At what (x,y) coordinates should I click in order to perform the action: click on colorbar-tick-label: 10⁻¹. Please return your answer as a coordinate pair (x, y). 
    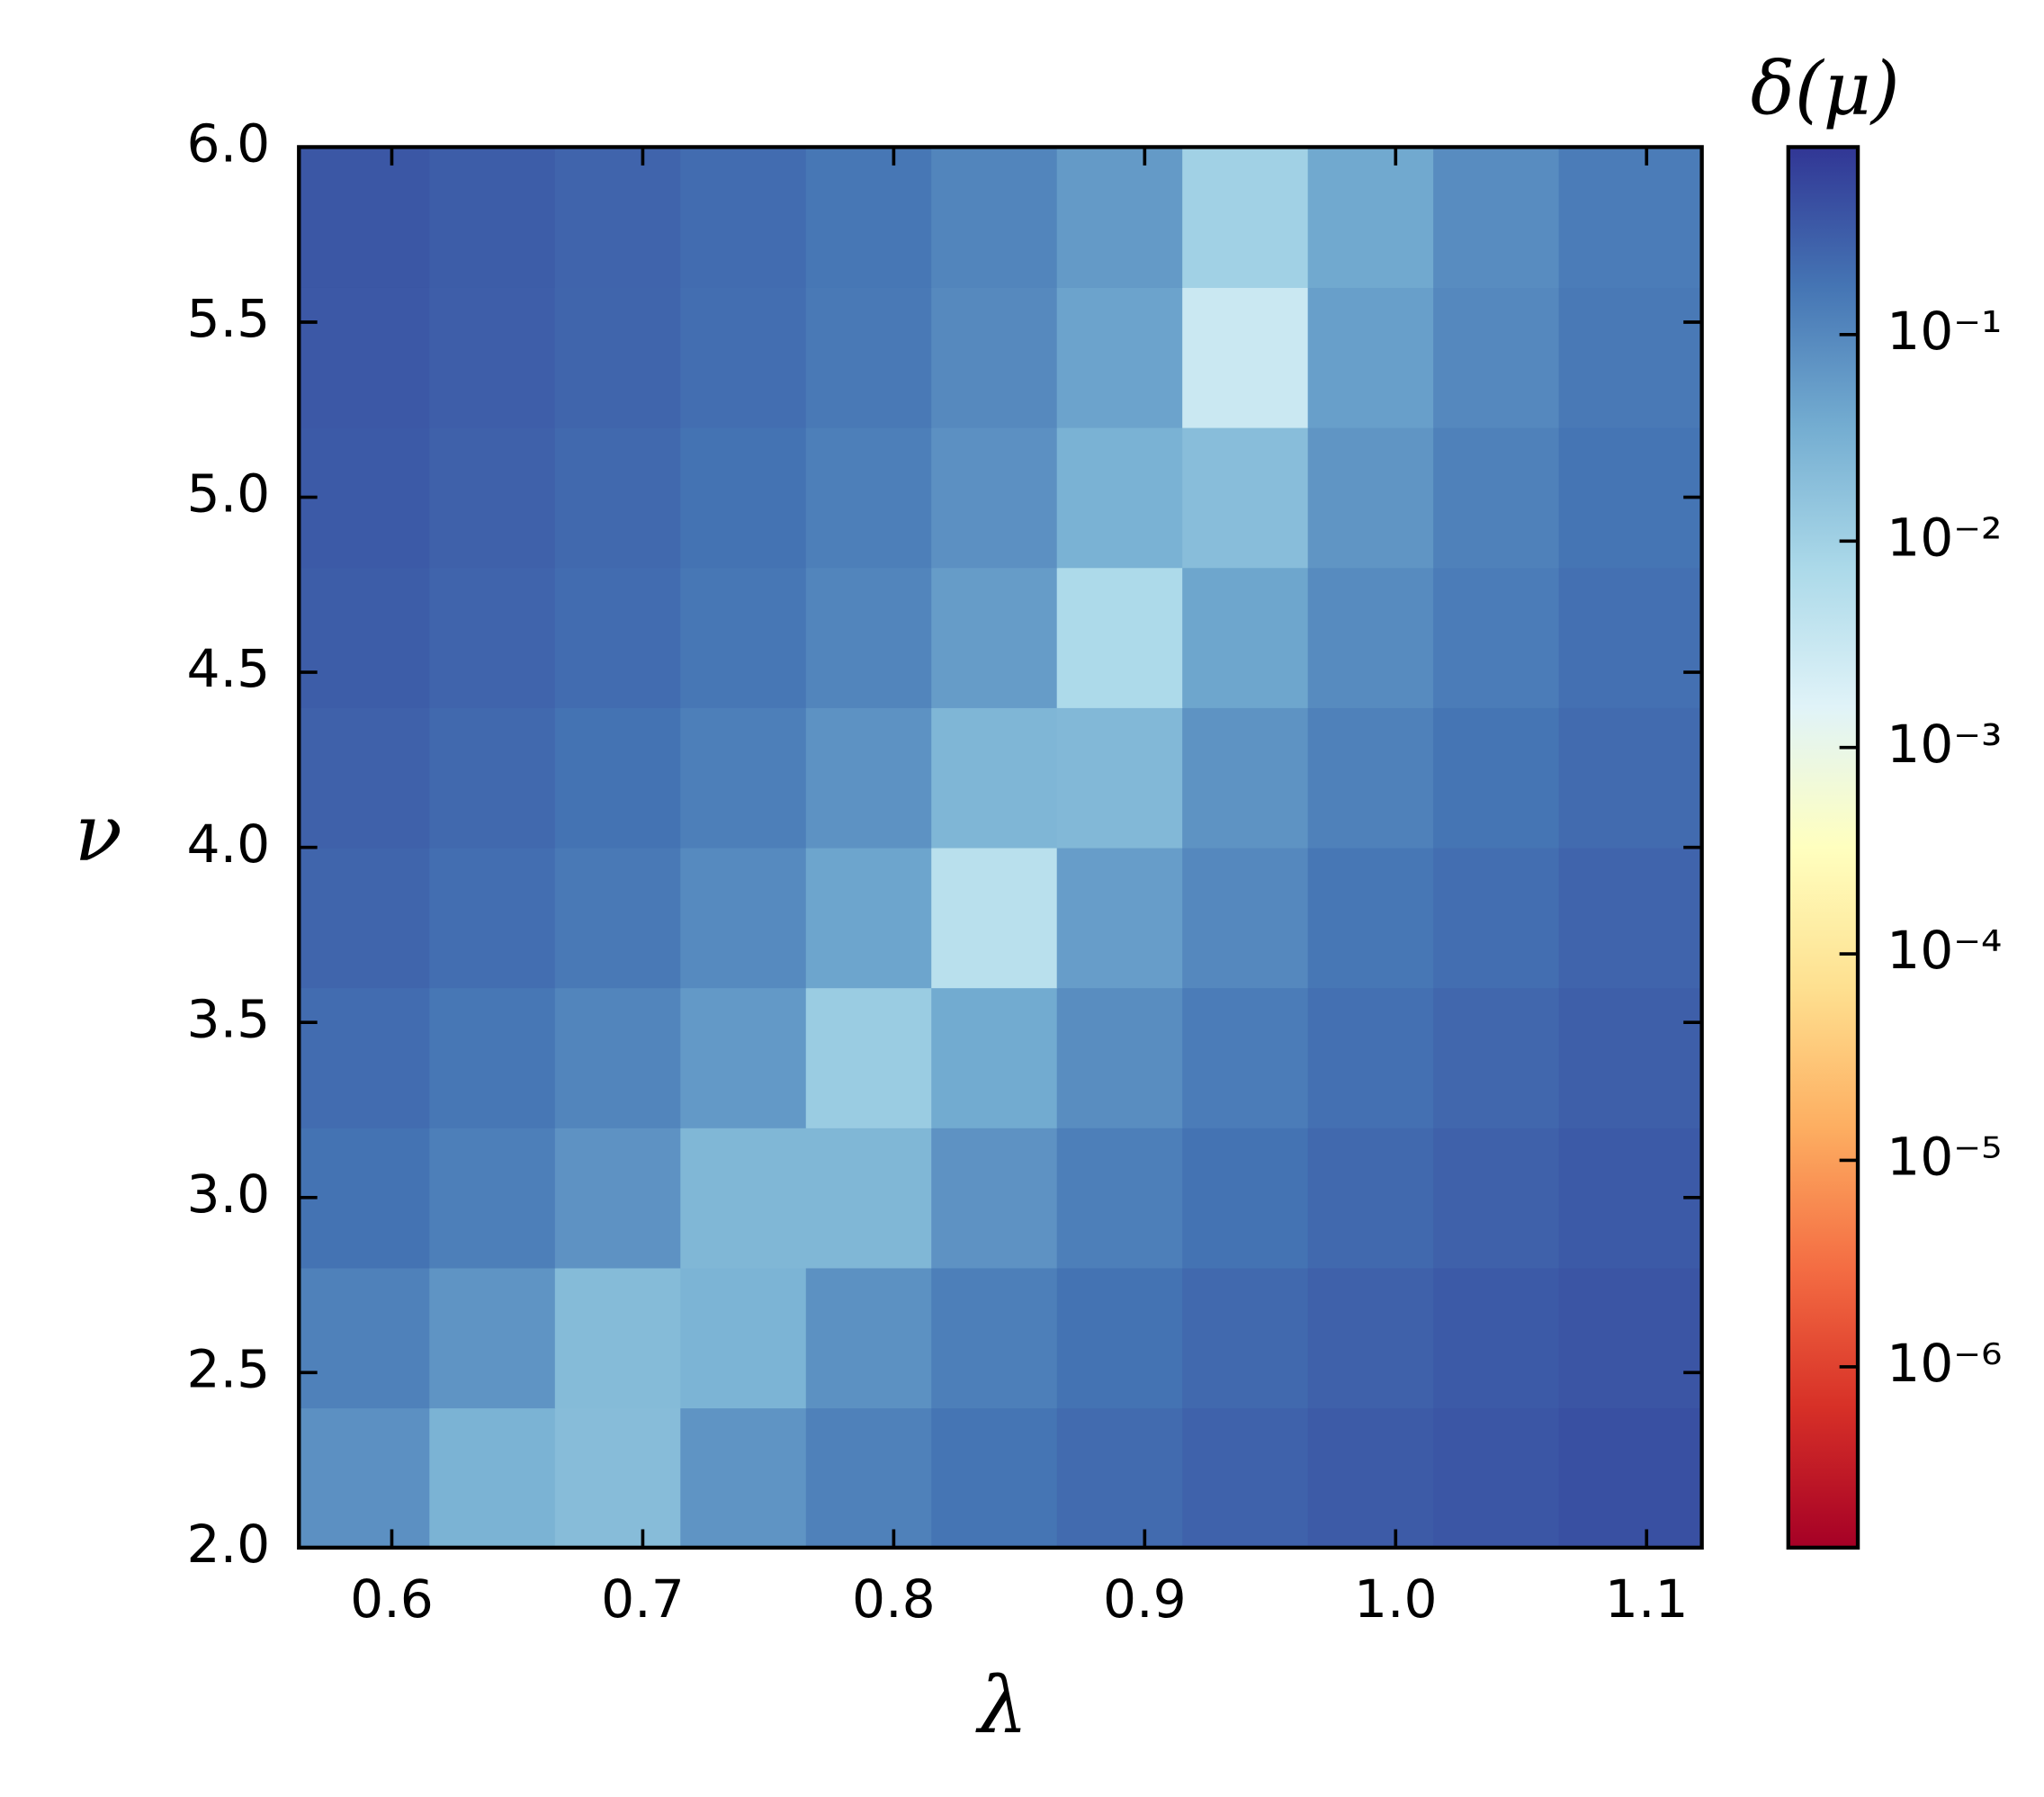
    Looking at the image, I should click on (1944, 331).